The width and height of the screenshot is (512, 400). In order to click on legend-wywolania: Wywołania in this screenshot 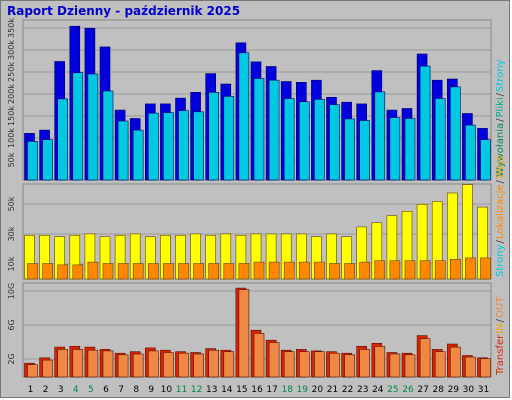, I will do `click(500, 150)`.